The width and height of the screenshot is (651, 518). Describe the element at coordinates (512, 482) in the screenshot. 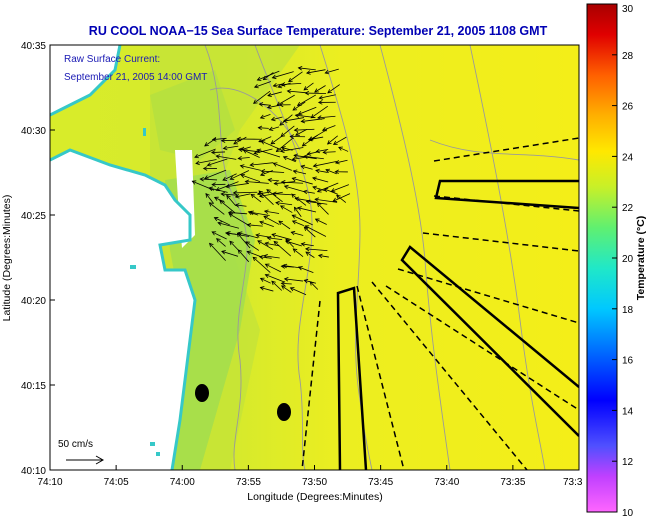

I see `x-tick-label: 73:35` at that location.